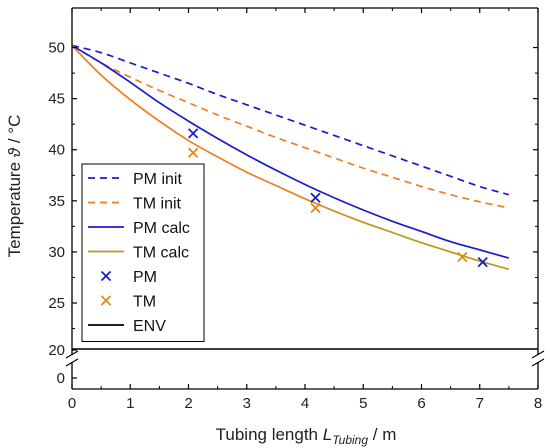 Image resolution: width=550 pixels, height=448 pixels. Describe the element at coordinates (72, 403) in the screenshot. I see `x-tick-label: 0` at that location.